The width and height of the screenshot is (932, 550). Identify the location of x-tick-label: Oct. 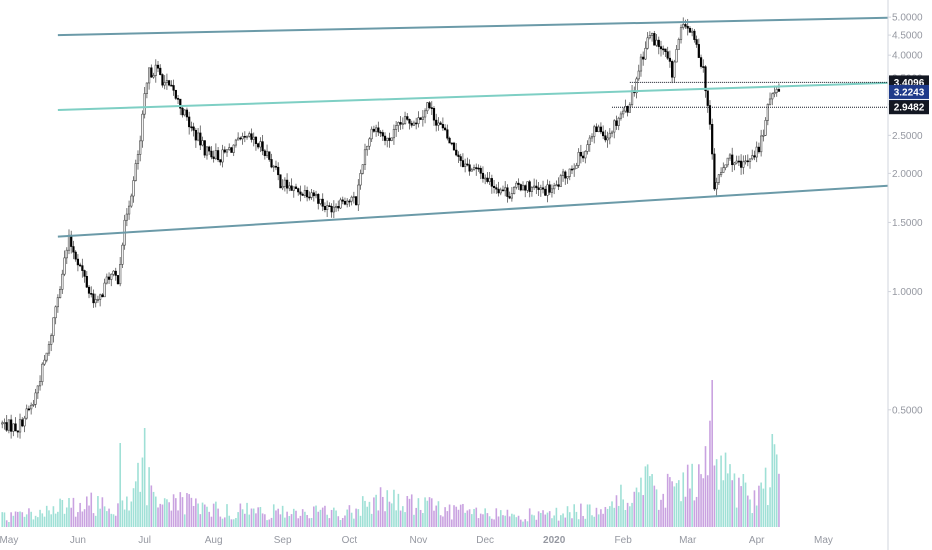
(350, 540).